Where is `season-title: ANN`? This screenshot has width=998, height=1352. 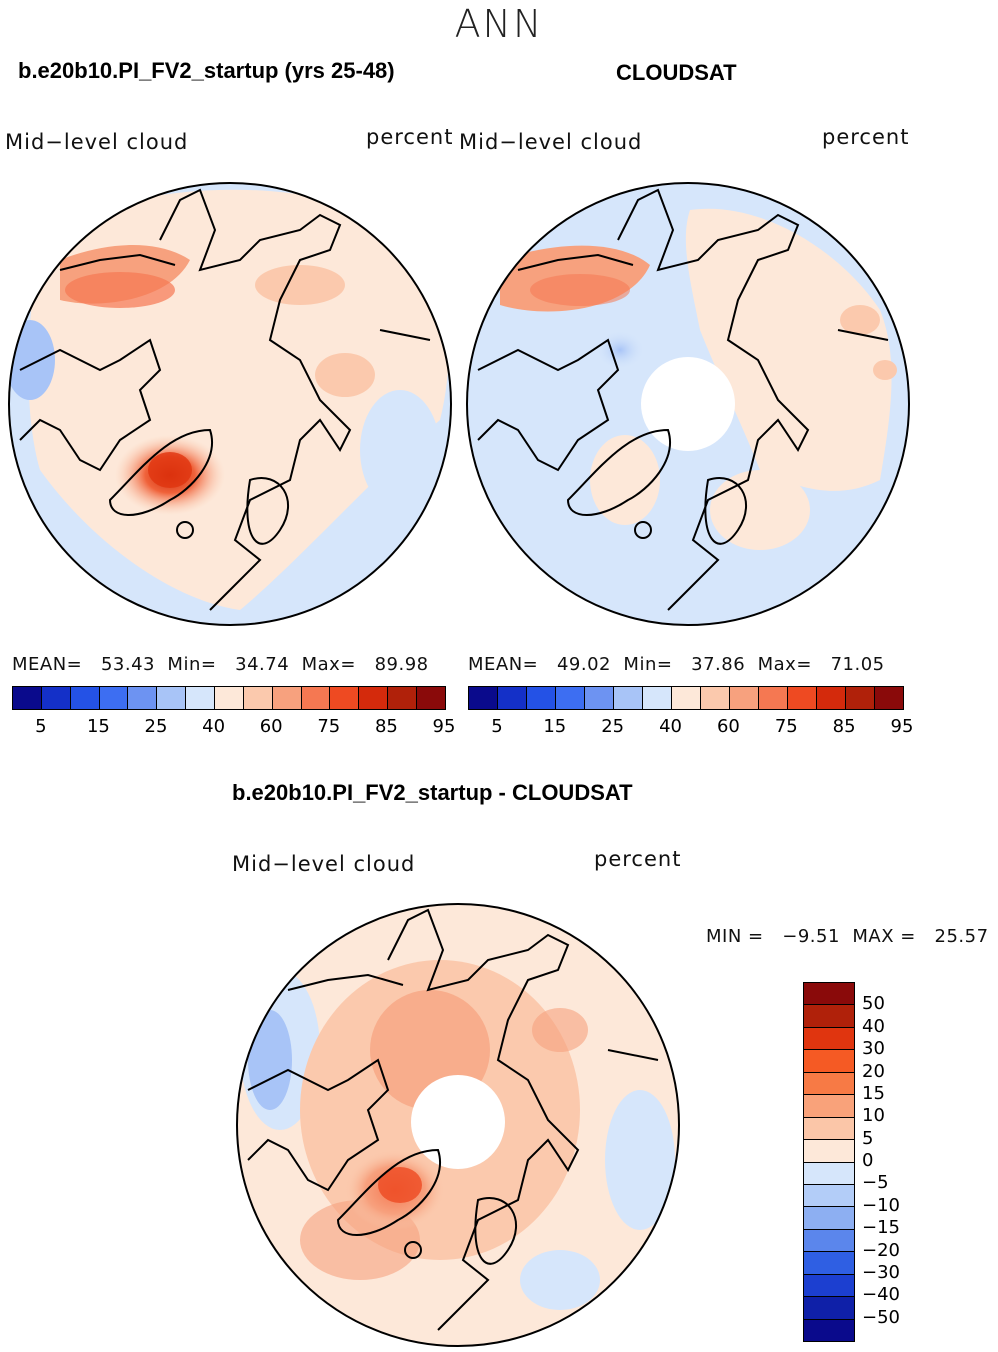
season-title: ANN is located at coordinates (499, 24).